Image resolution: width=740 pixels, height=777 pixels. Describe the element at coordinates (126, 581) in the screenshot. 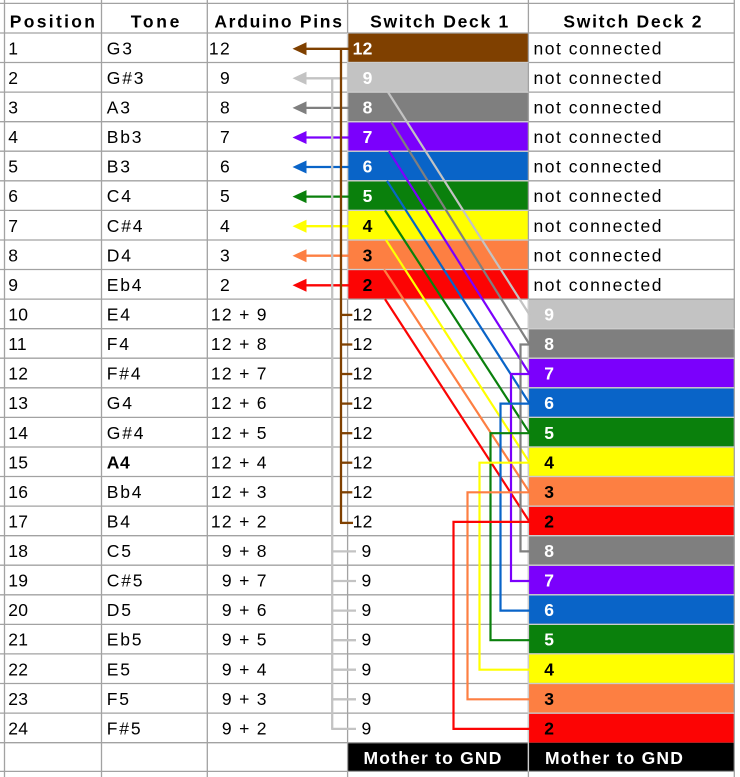

I see `svg-text: C#5` at that location.